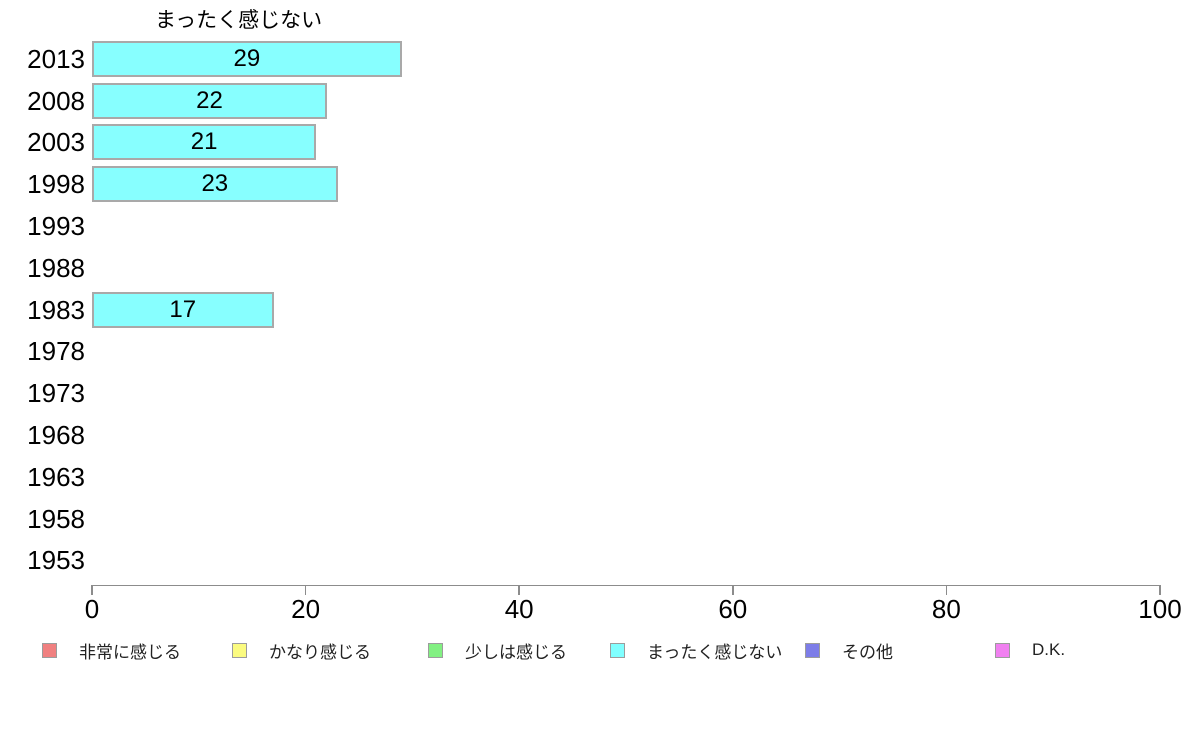 This screenshot has height=736, width=1188. I want to click on legend-label: かなり感じる, so click(320, 652).